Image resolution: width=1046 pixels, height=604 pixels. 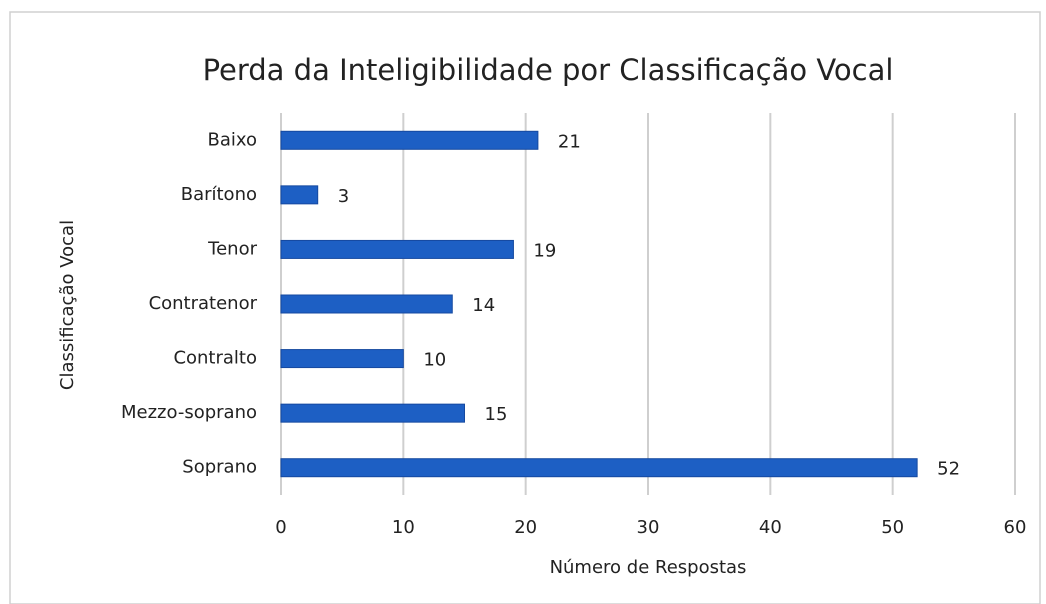 I want to click on y-tick-label: Contratenor, so click(x=203, y=303).